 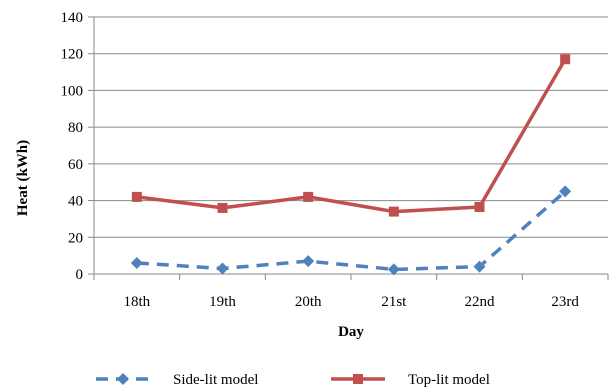 I want to click on legend-label: Top-lit model, so click(x=449, y=380).